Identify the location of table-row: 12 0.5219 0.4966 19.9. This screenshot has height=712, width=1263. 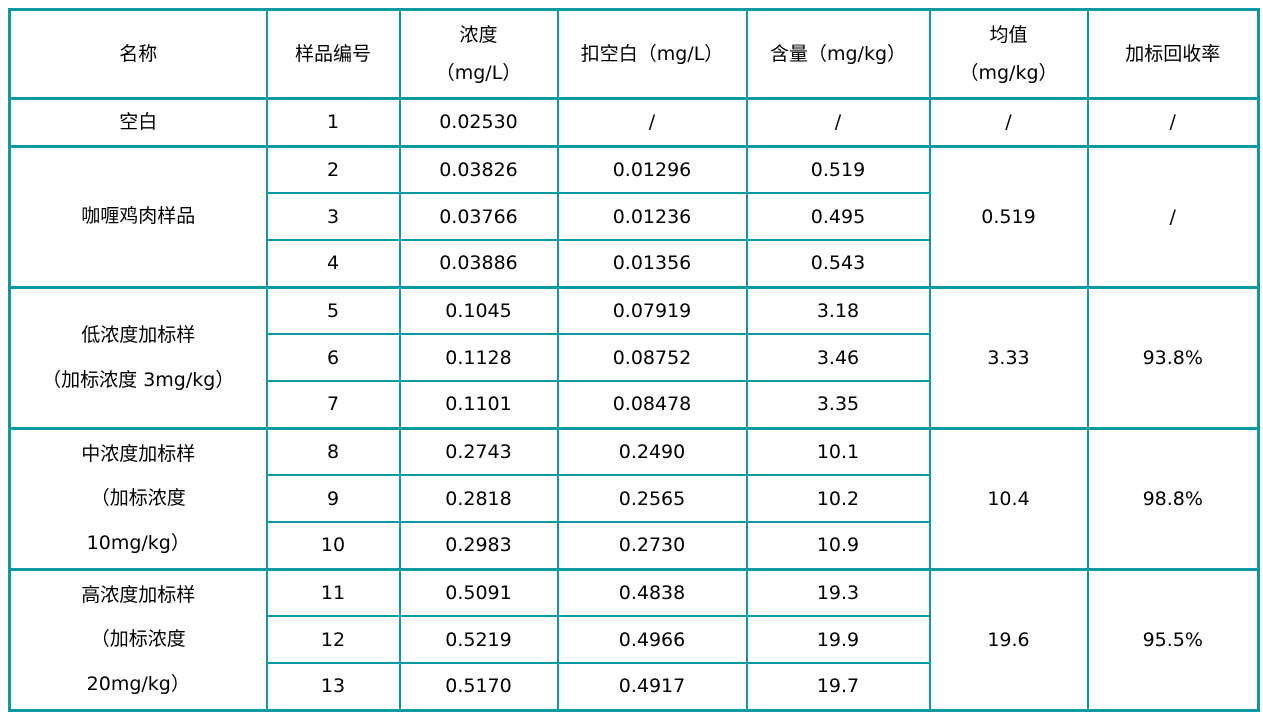
(634, 640).